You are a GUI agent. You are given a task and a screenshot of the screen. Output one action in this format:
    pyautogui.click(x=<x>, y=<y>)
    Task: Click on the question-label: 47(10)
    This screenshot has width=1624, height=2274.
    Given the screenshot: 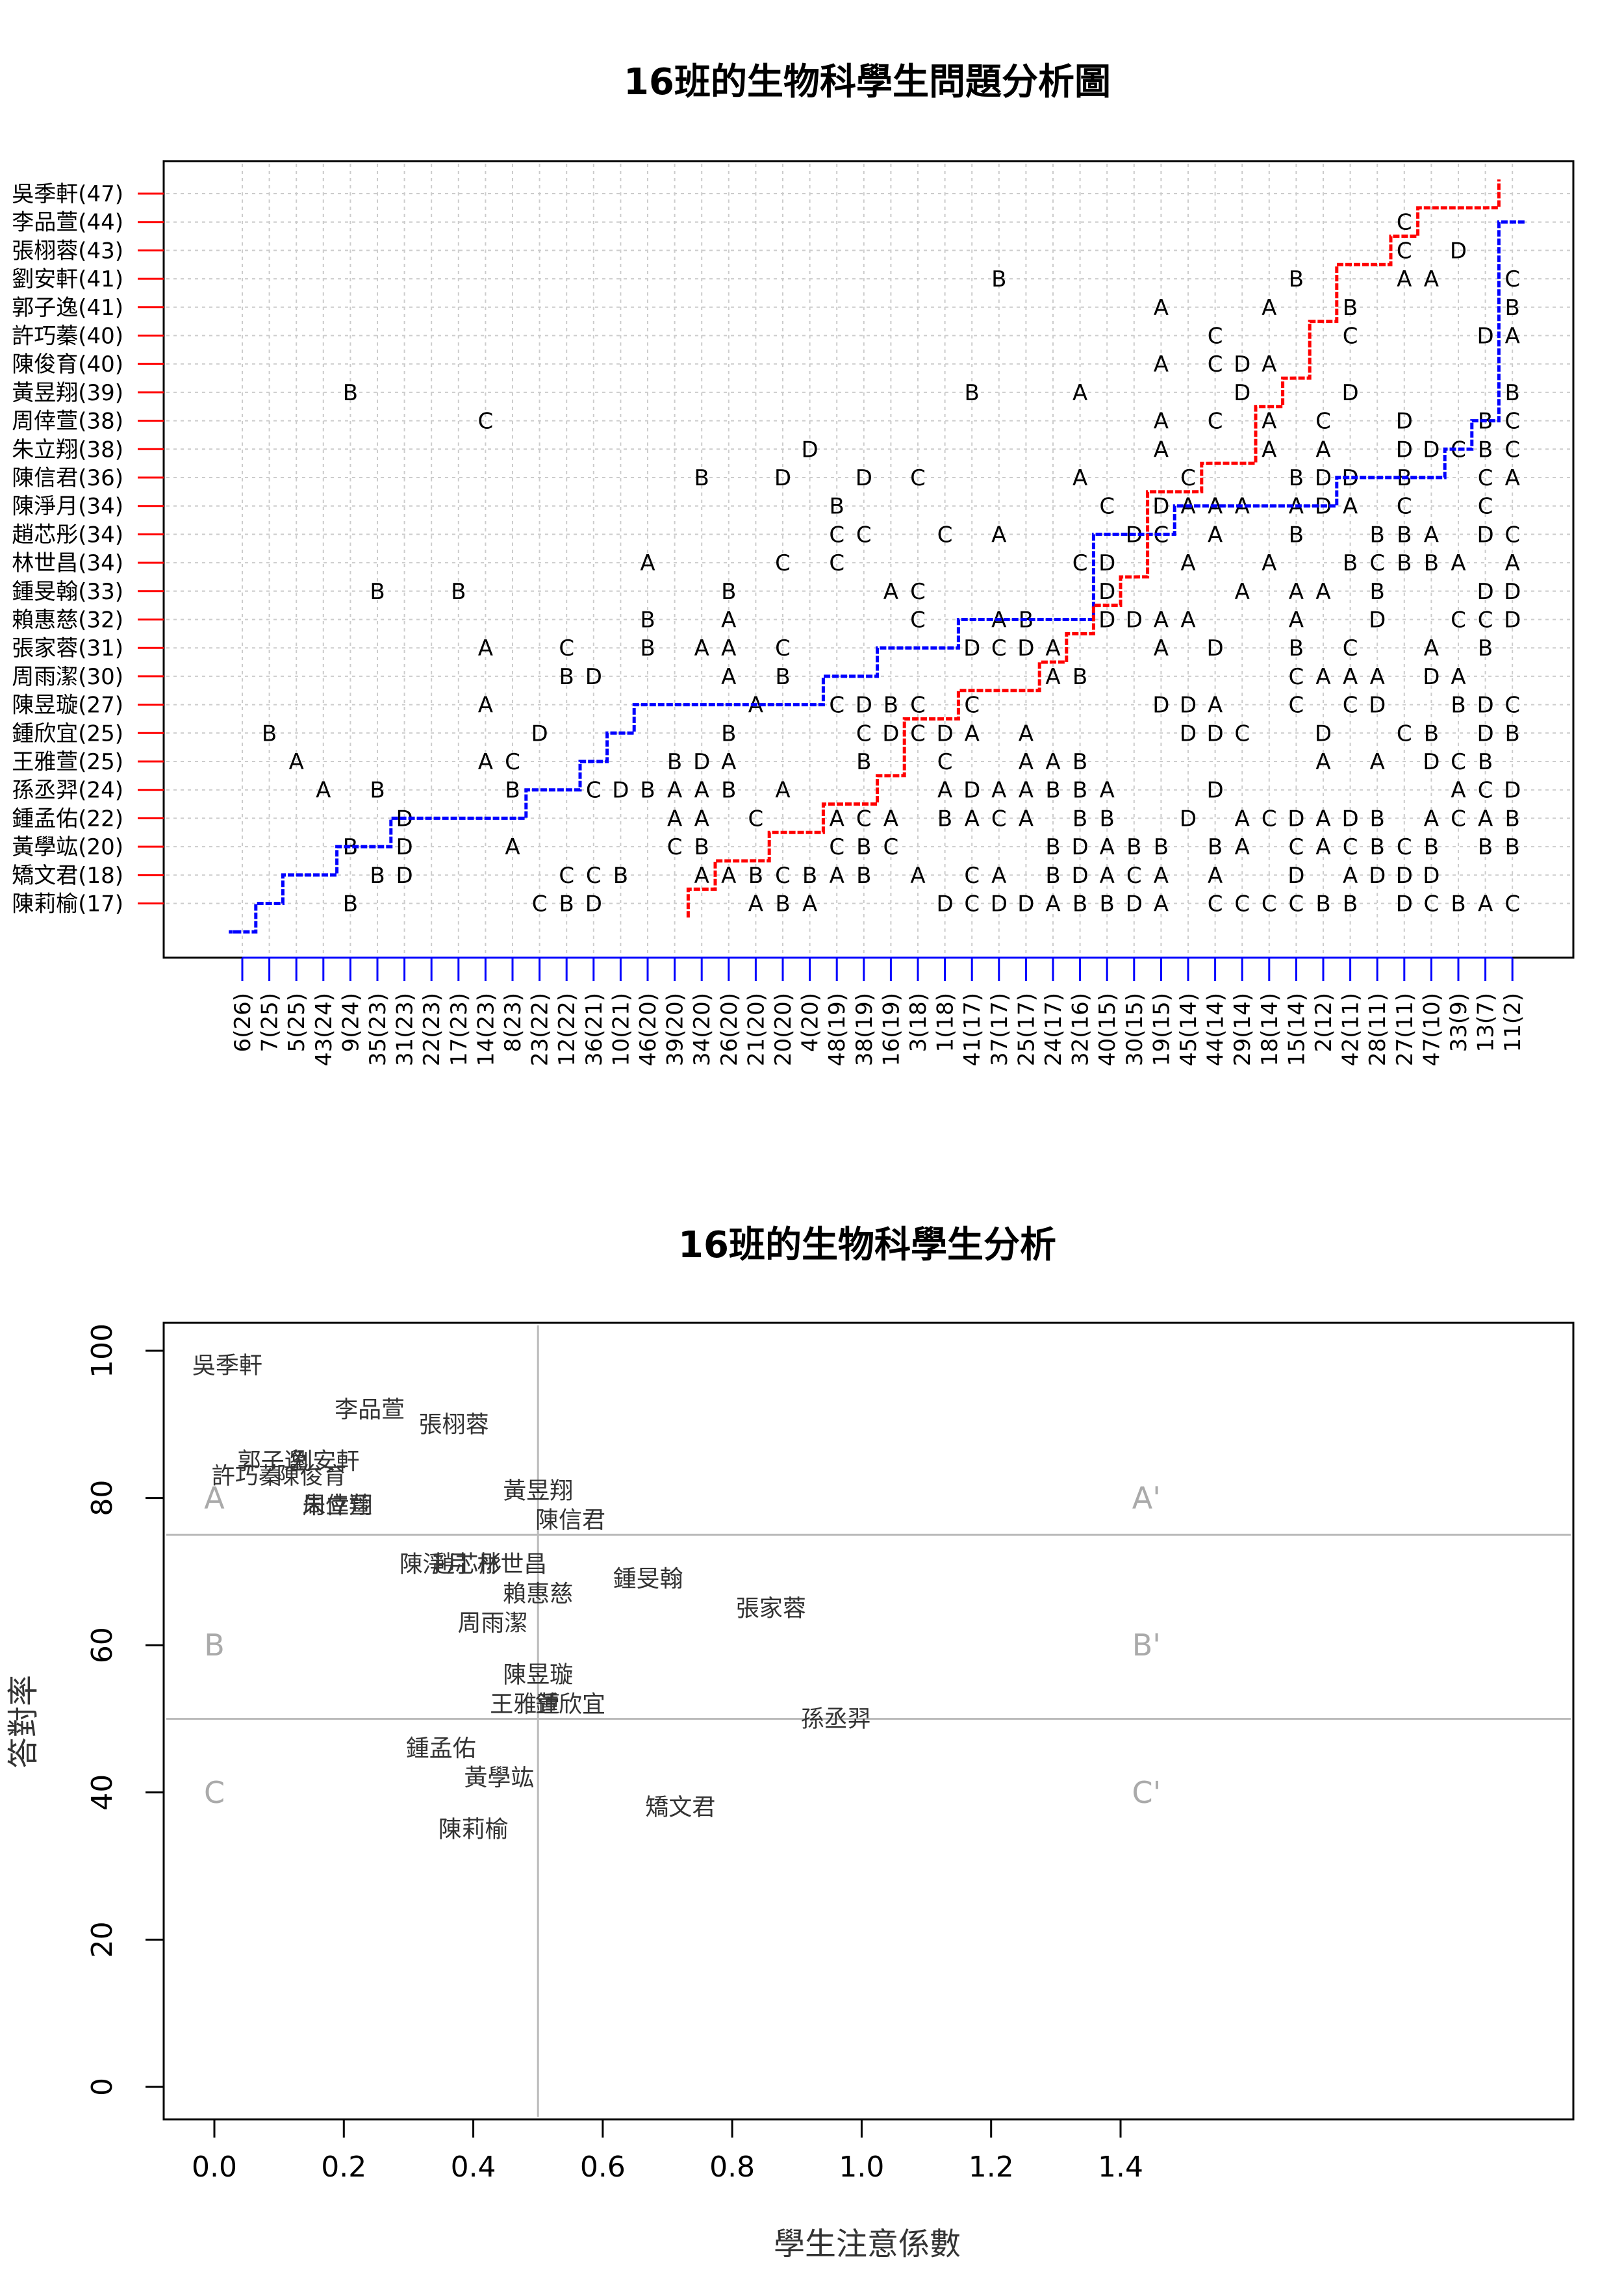 What is the action you would take?
    pyautogui.click(x=1432, y=1029)
    